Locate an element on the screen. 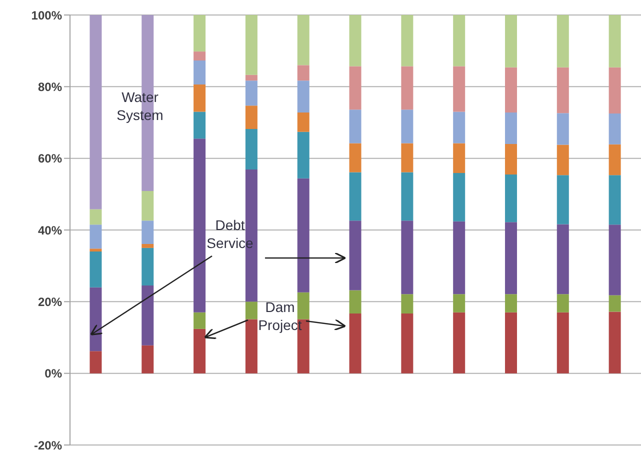 The height and width of the screenshot is (460, 641). annotation: Water System is located at coordinates (140, 106).